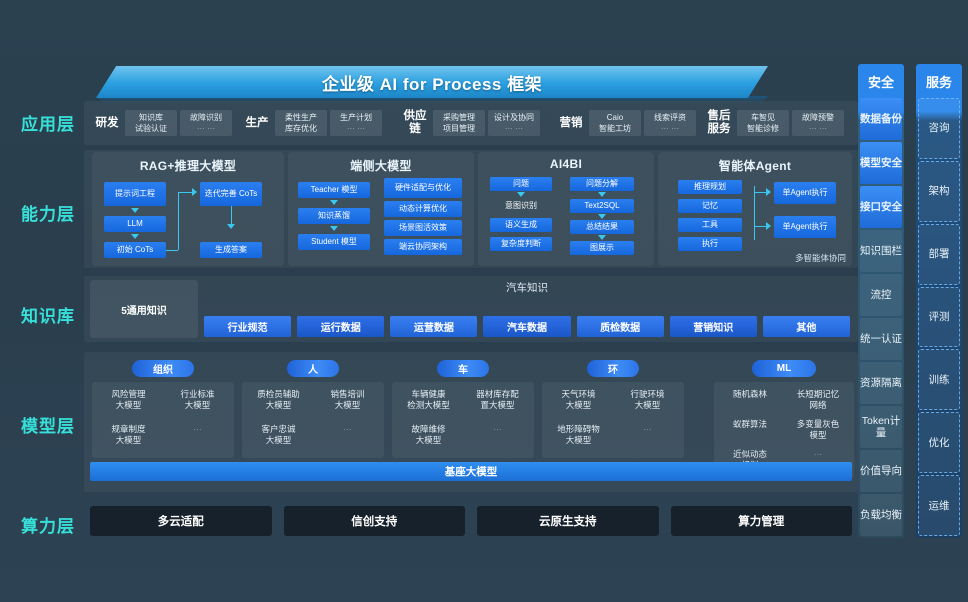  I want to click on model-item: 长短期记忆 网络, so click(818, 399).